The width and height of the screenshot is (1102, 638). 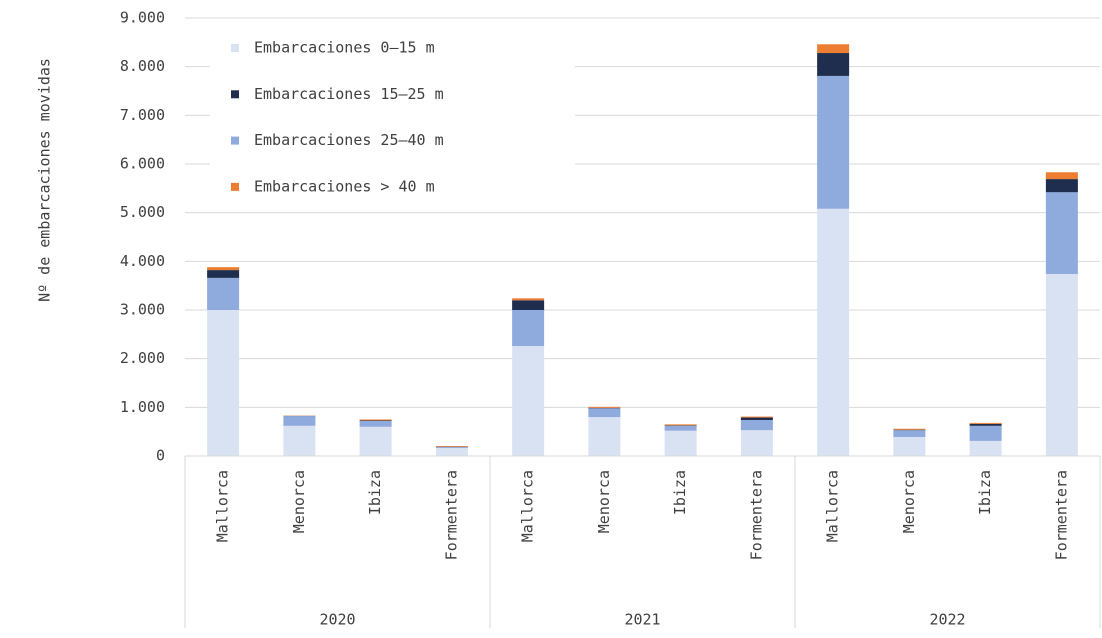 I want to click on group-label: 2020, so click(x=337, y=620).